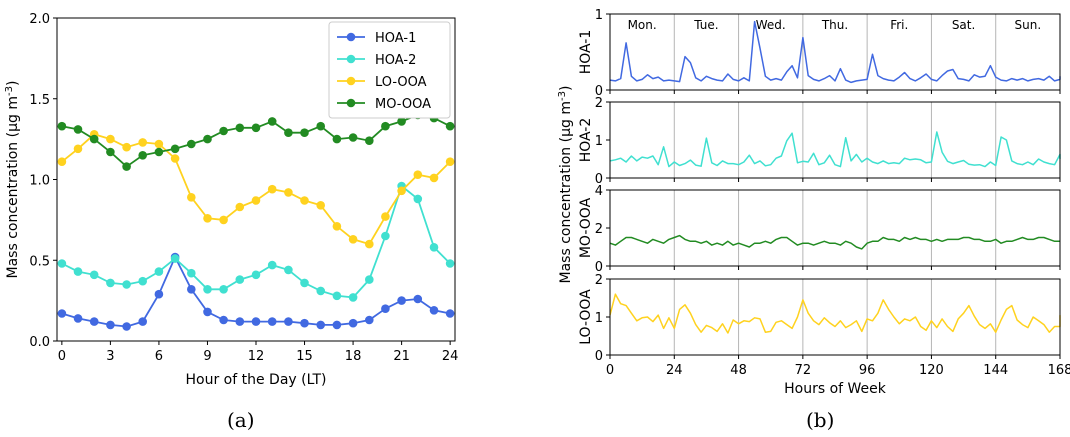 This screenshot has width=1070, height=437. Describe the element at coordinates (39, 342) in the screenshot. I see `y-tick-label-a: 0.0` at that location.